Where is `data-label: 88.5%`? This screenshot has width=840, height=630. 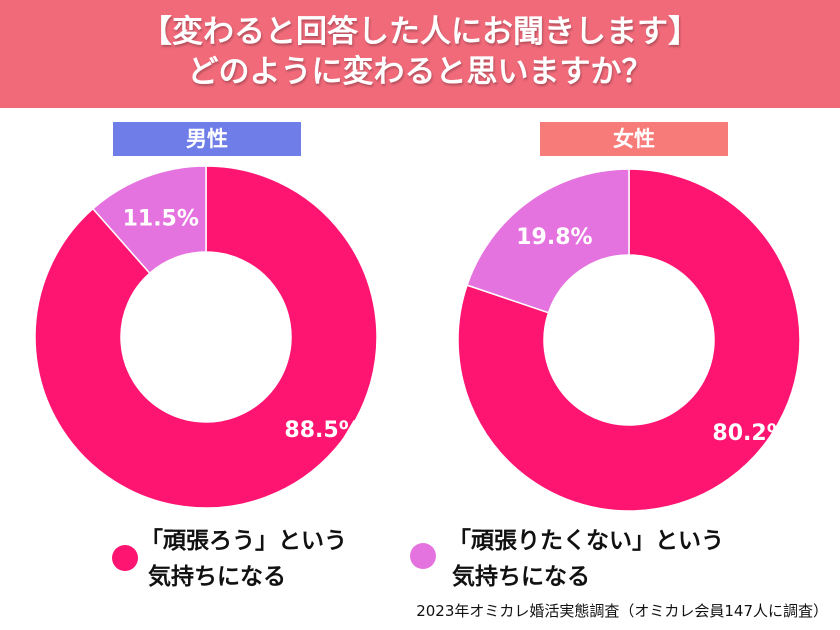 data-label: 88.5% is located at coordinates (322, 430).